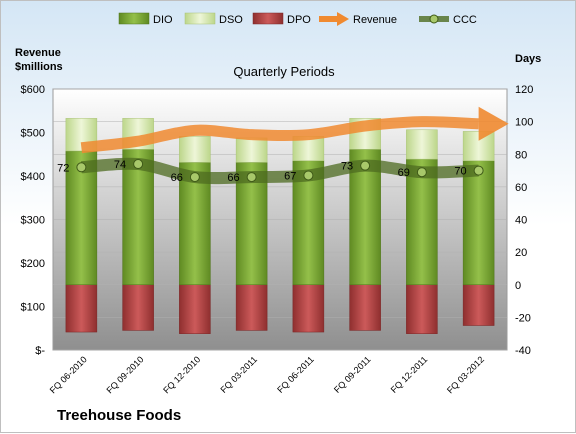 This screenshot has width=576, height=434. I want to click on chart-title: Quarterly Periods, so click(284, 71).